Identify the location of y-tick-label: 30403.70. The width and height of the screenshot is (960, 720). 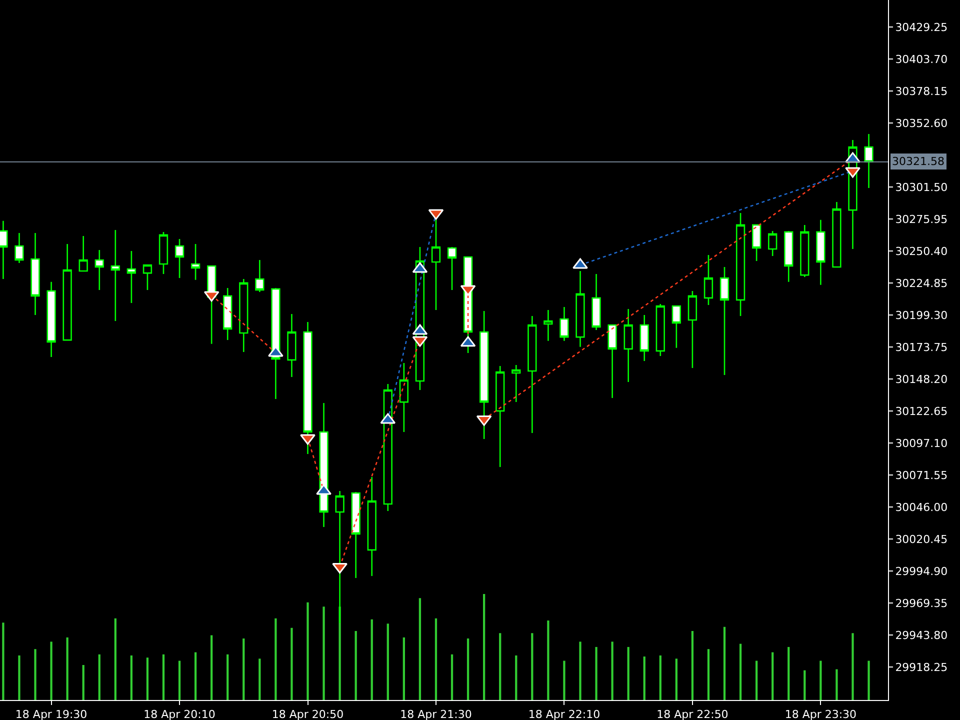
(921, 59).